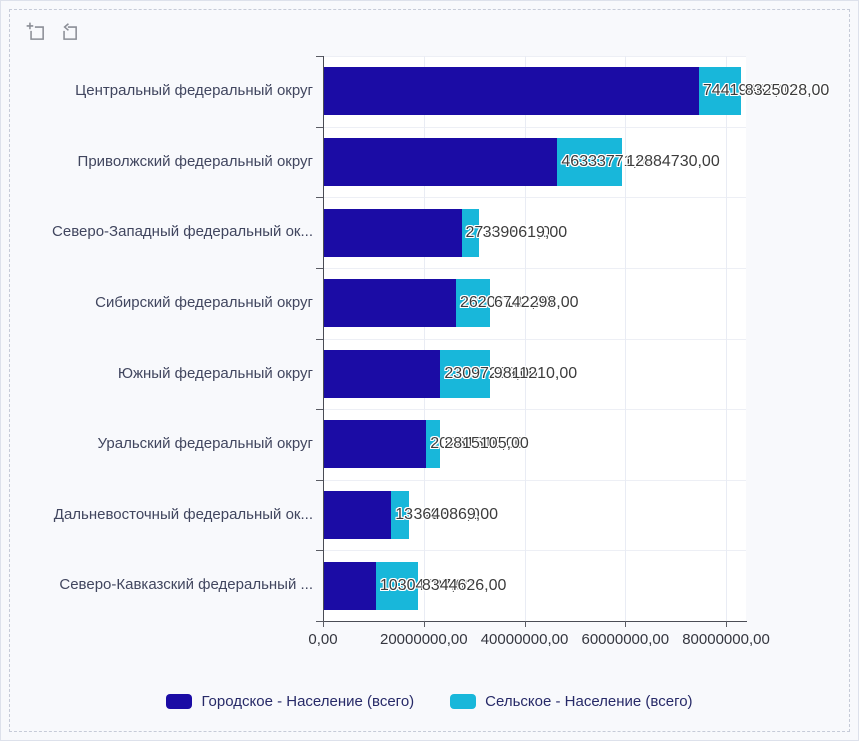 This screenshot has width=859, height=741. What do you see at coordinates (673, 161) in the screenshot?
I see `value-label-rural: 12884730,00` at bounding box center [673, 161].